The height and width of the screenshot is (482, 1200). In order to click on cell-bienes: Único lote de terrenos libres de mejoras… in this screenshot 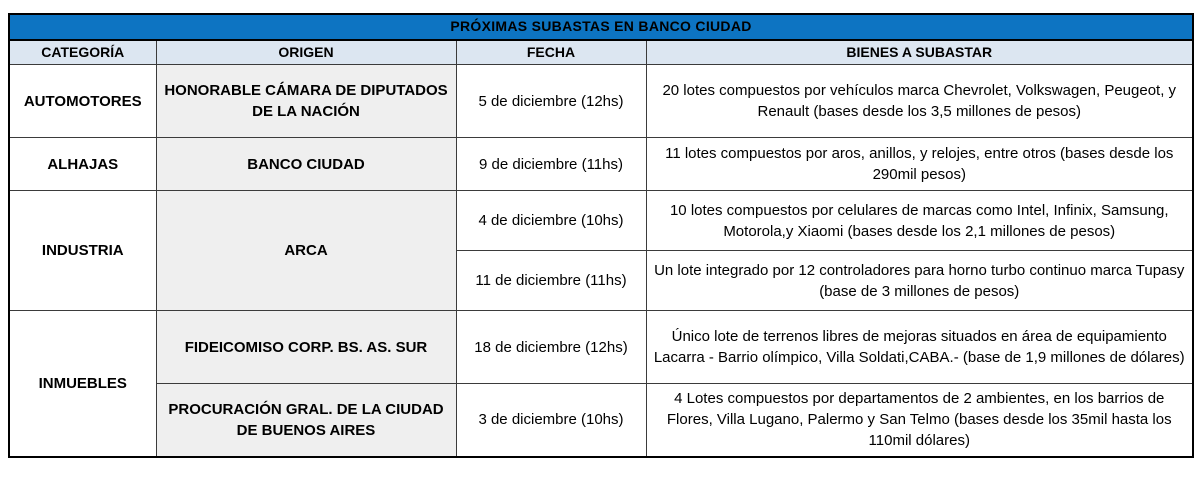, I will do `click(919, 347)`.